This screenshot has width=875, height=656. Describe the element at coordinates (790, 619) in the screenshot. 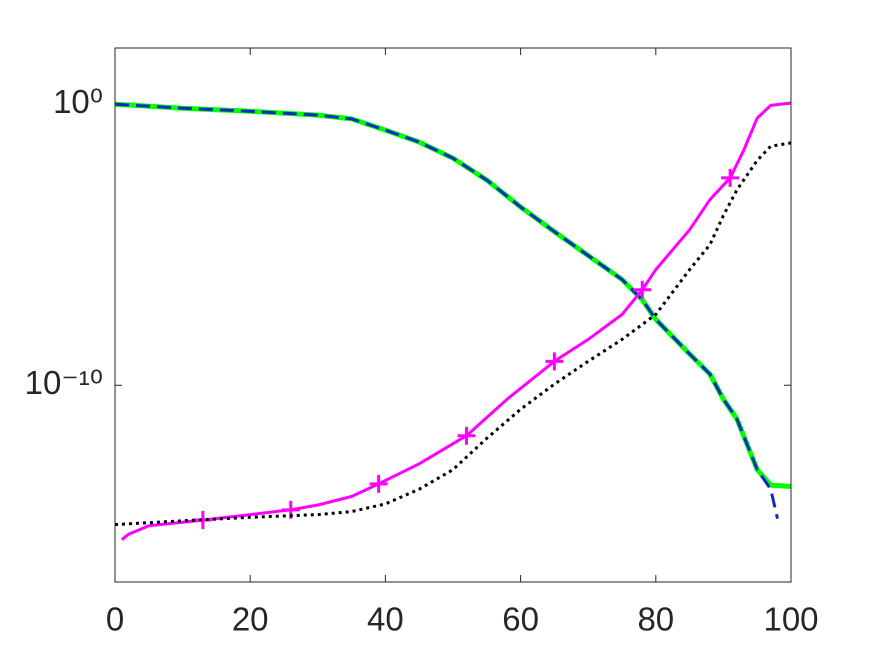

I see `x-tick-label: 100` at that location.